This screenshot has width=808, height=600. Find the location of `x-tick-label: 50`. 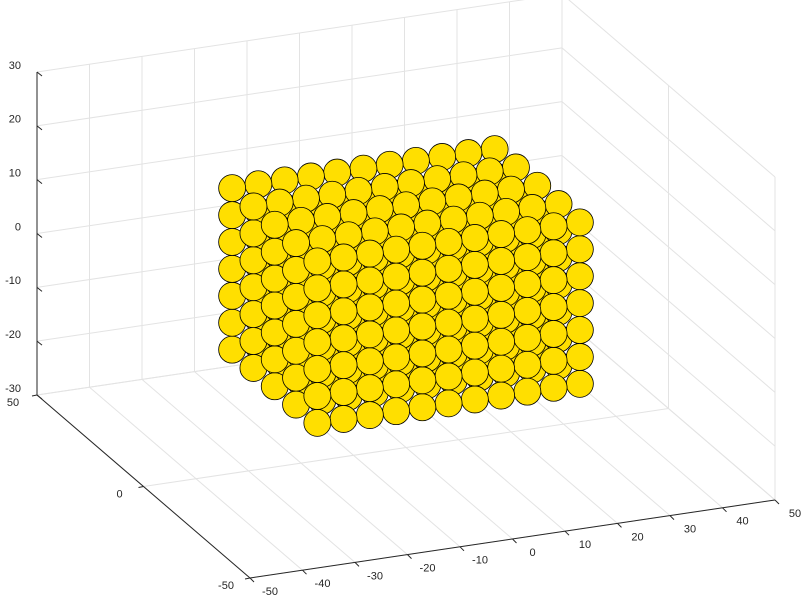

x-tick-label: 50 is located at coordinates (795, 514).